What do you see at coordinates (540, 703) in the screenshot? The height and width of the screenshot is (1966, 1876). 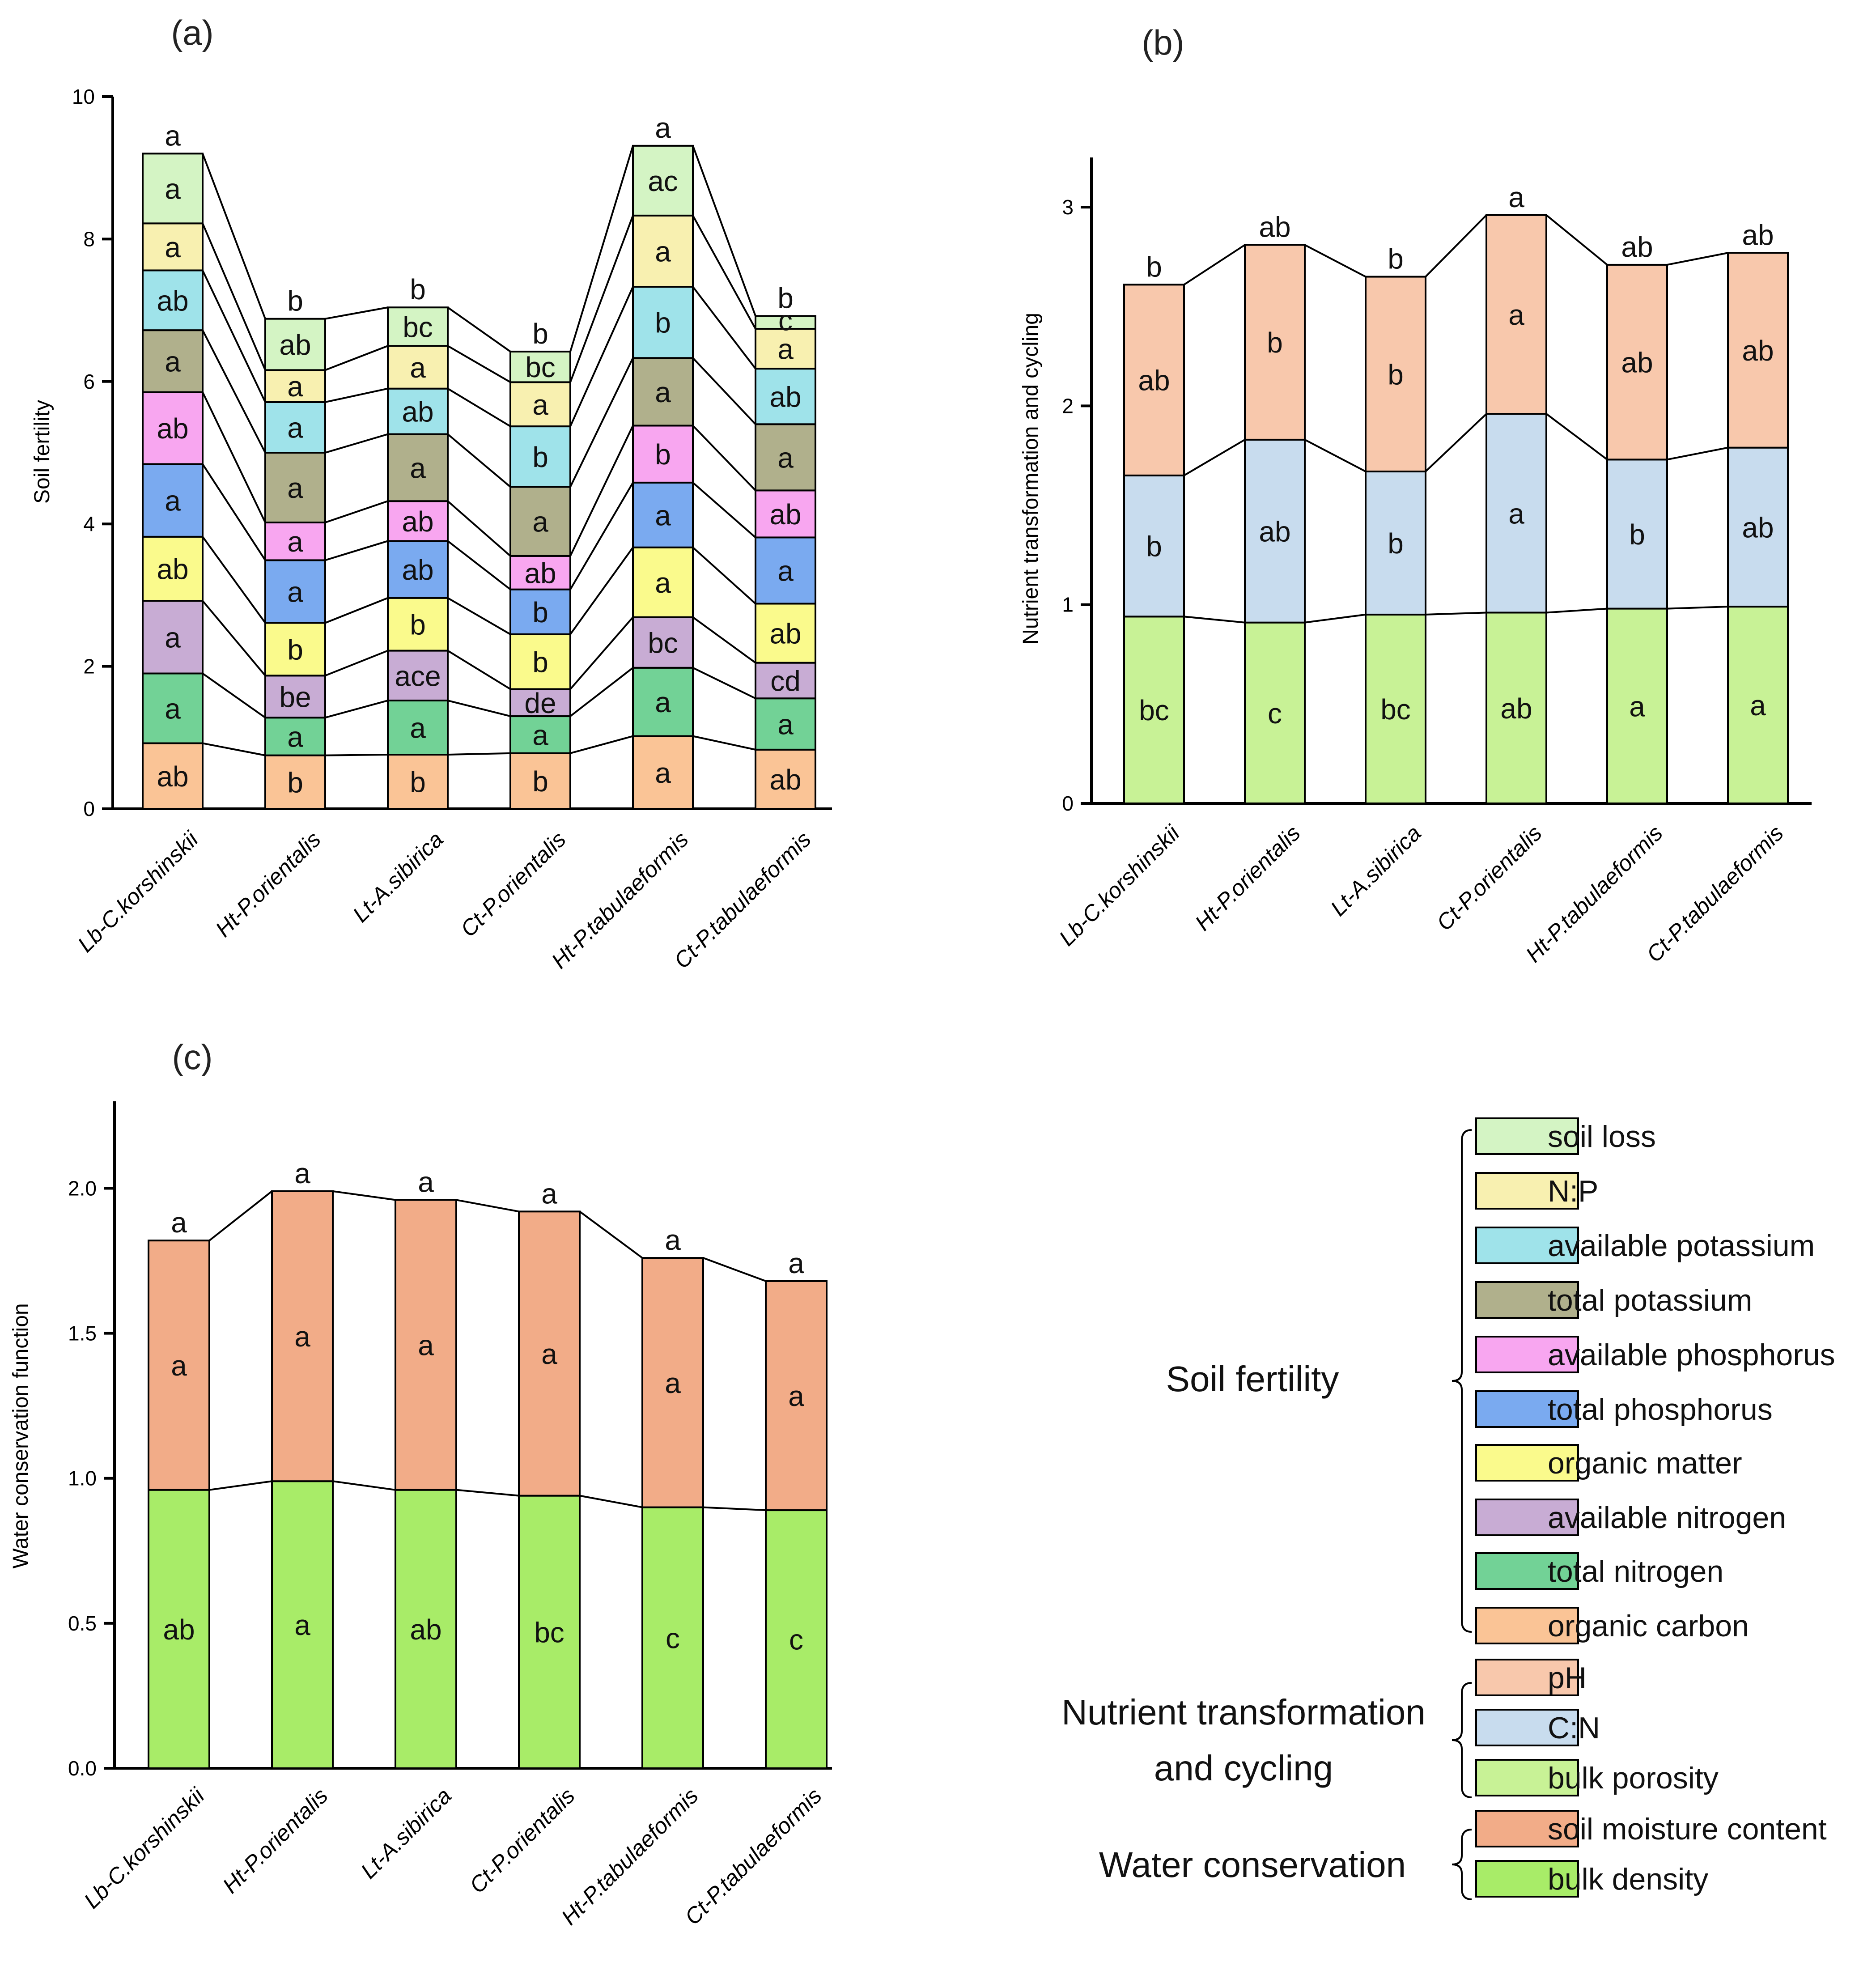 I see `segment-letter: de` at bounding box center [540, 703].